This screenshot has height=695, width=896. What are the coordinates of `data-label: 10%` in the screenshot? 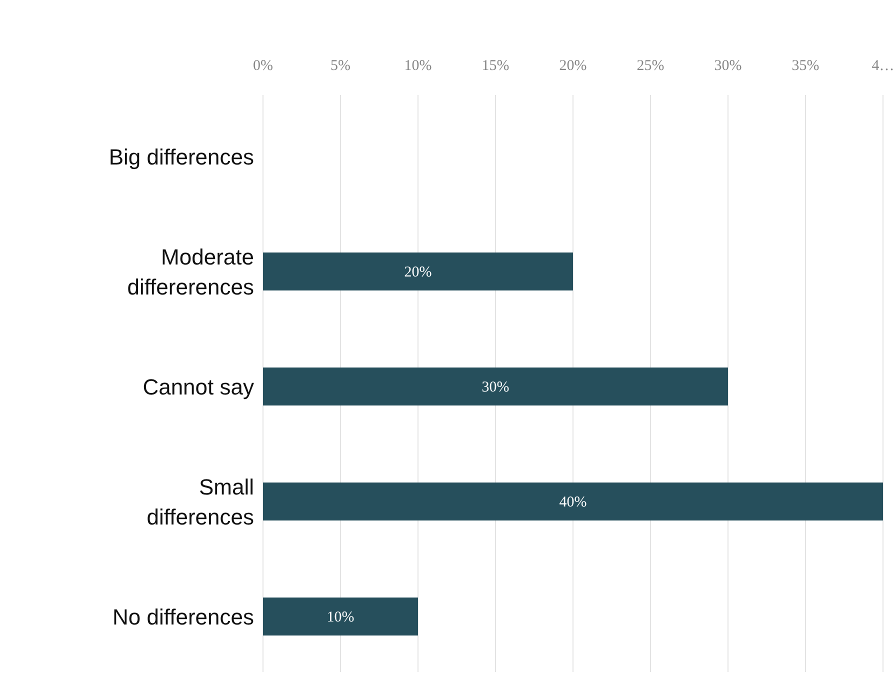 It's located at (340, 618).